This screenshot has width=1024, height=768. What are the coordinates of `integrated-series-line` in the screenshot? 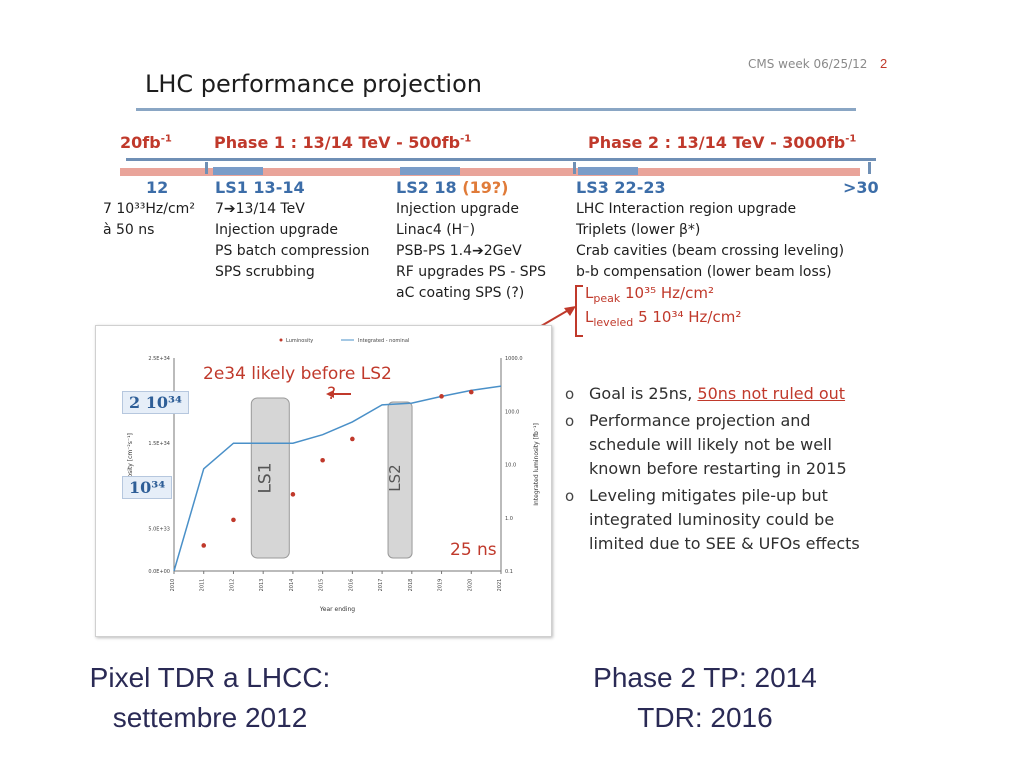 It's located at (337, 478).